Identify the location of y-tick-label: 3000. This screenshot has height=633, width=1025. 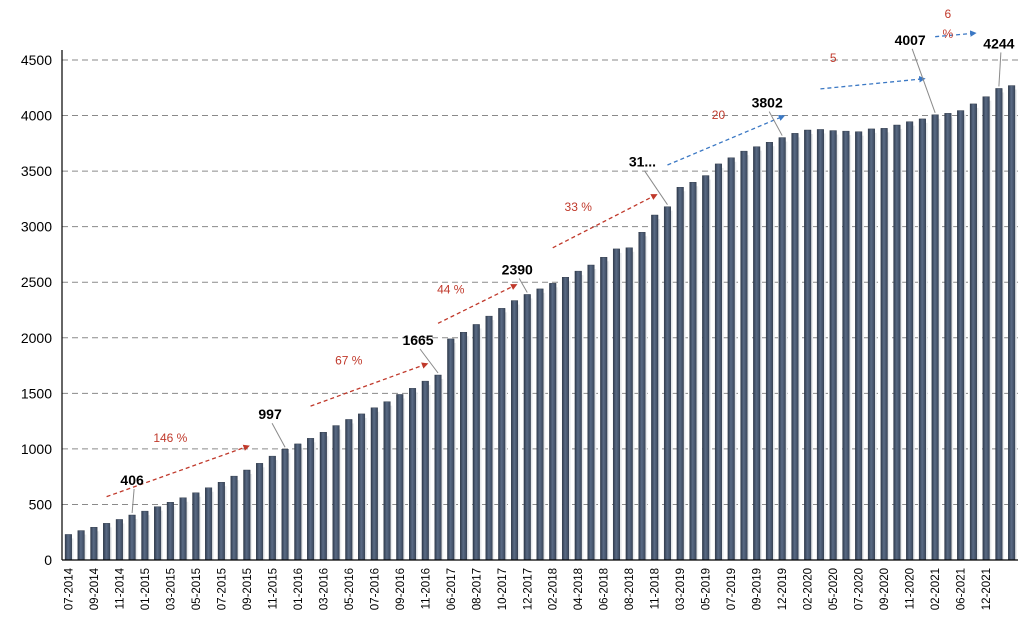
(36, 227).